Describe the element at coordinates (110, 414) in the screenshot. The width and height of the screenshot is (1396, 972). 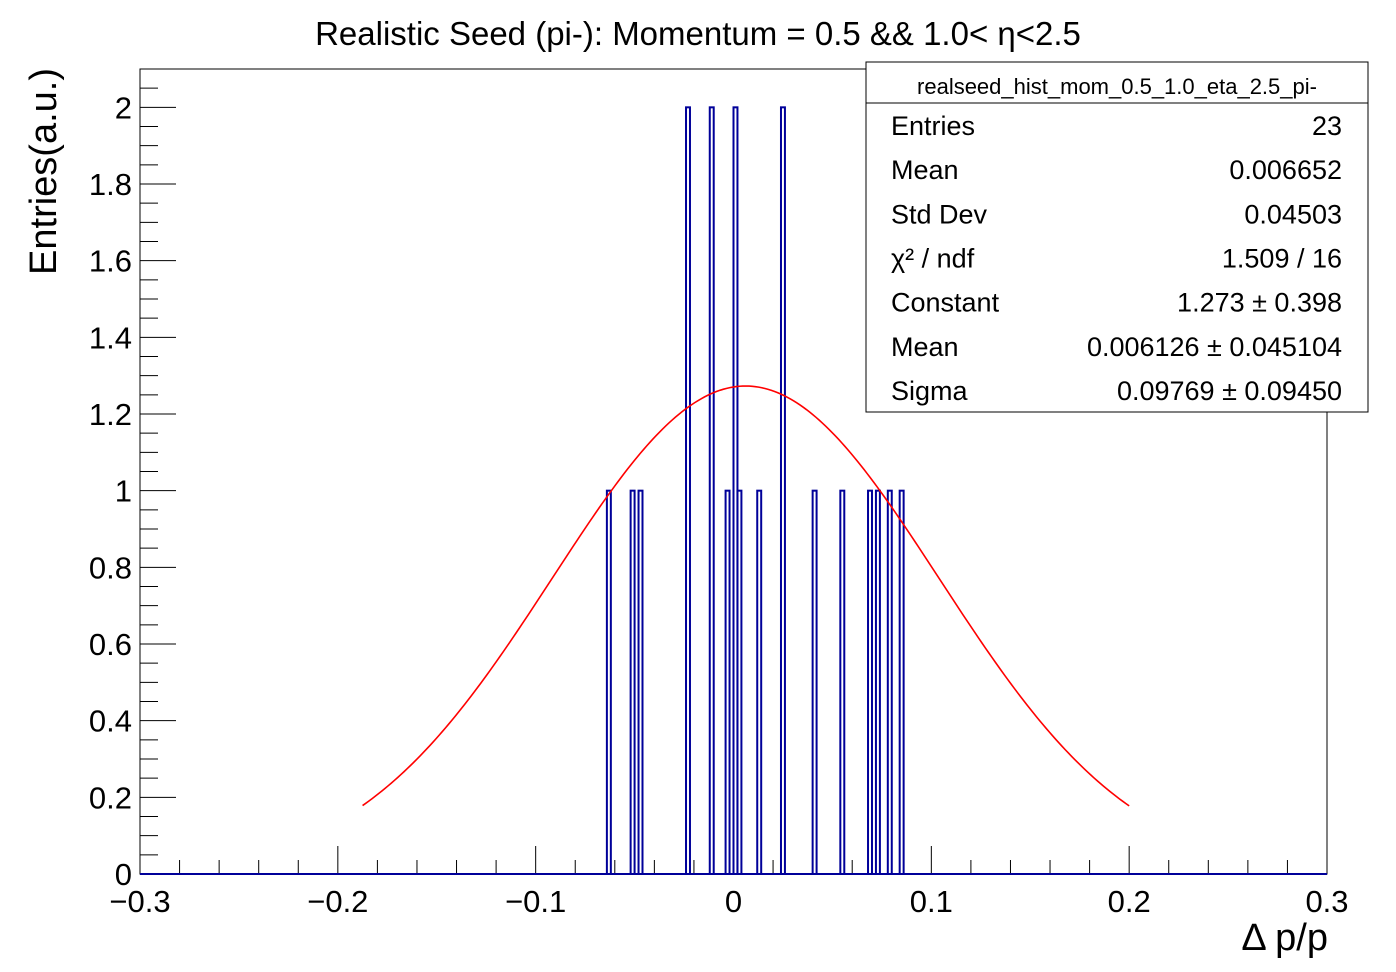
I see `y-tick-label: 1.2` at that location.